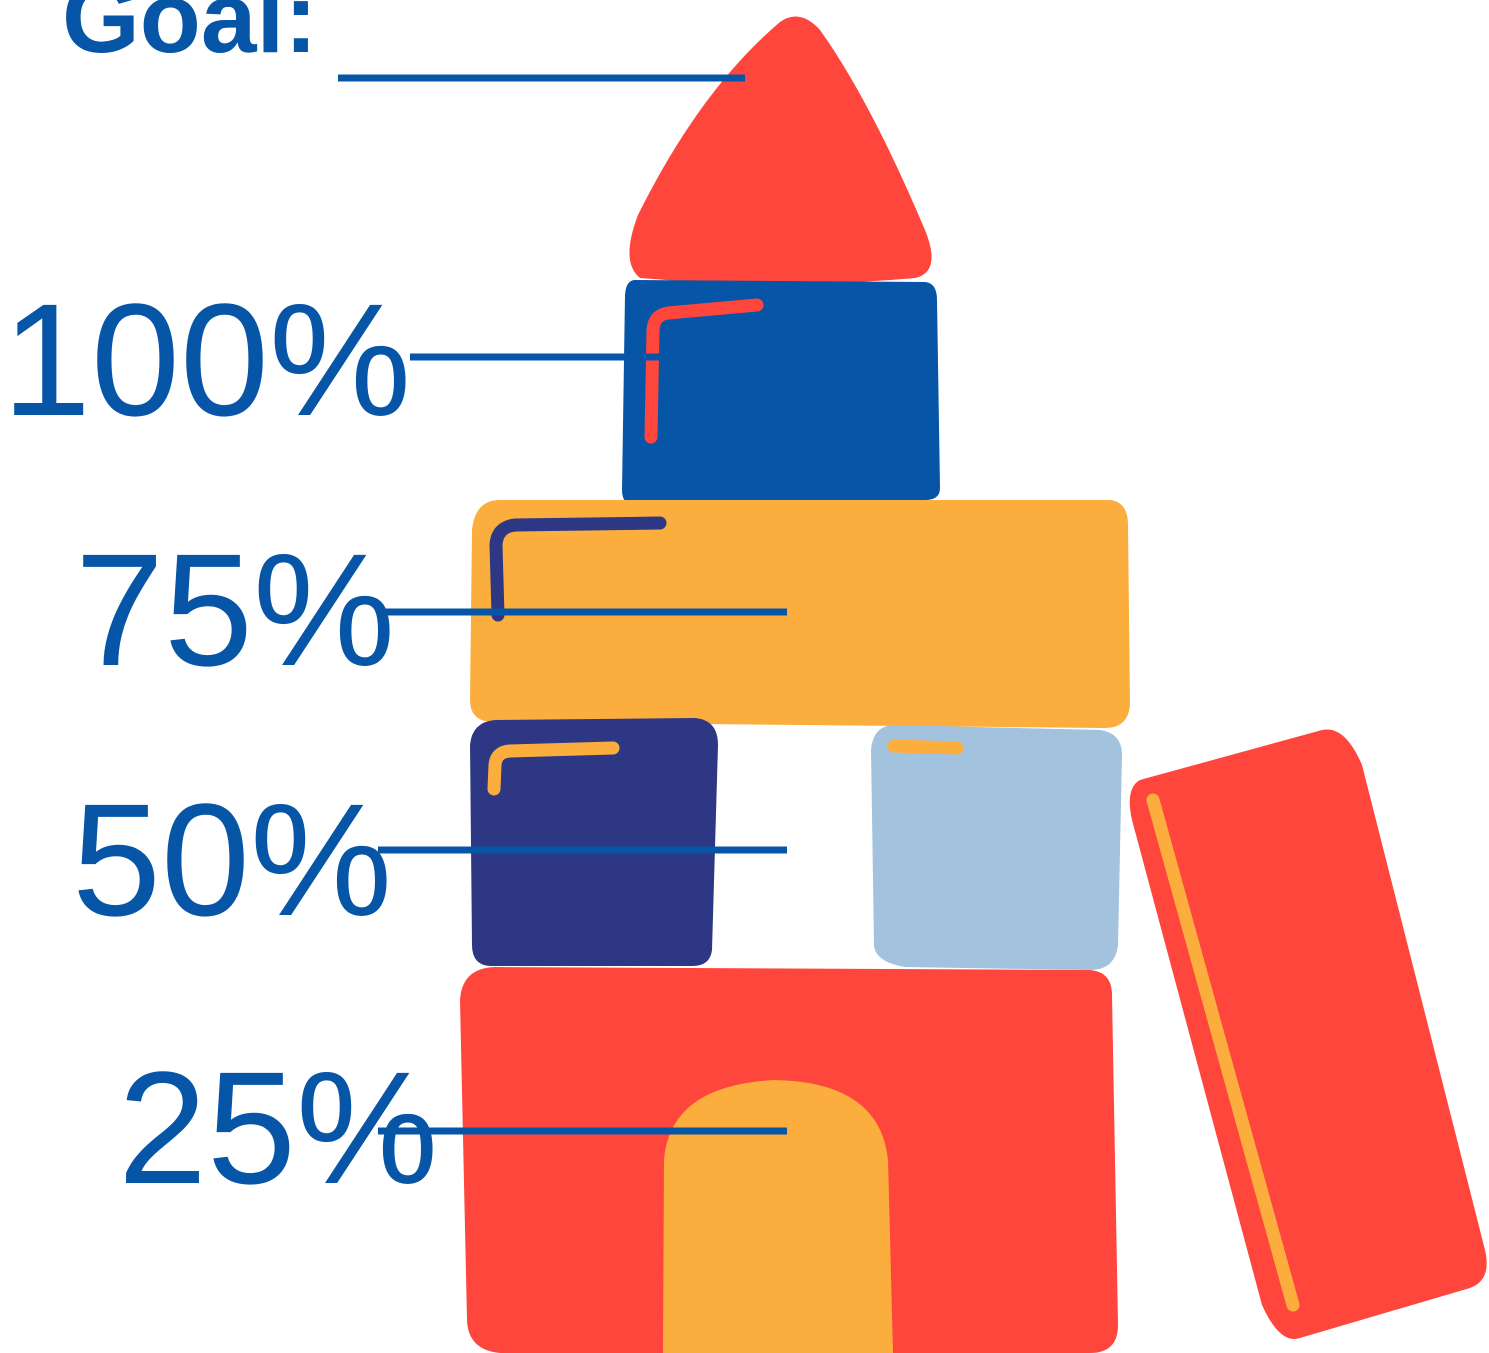 This screenshot has height=1353, width=1489. Describe the element at coordinates (594, 842) in the screenshot. I see `navy-block` at that location.